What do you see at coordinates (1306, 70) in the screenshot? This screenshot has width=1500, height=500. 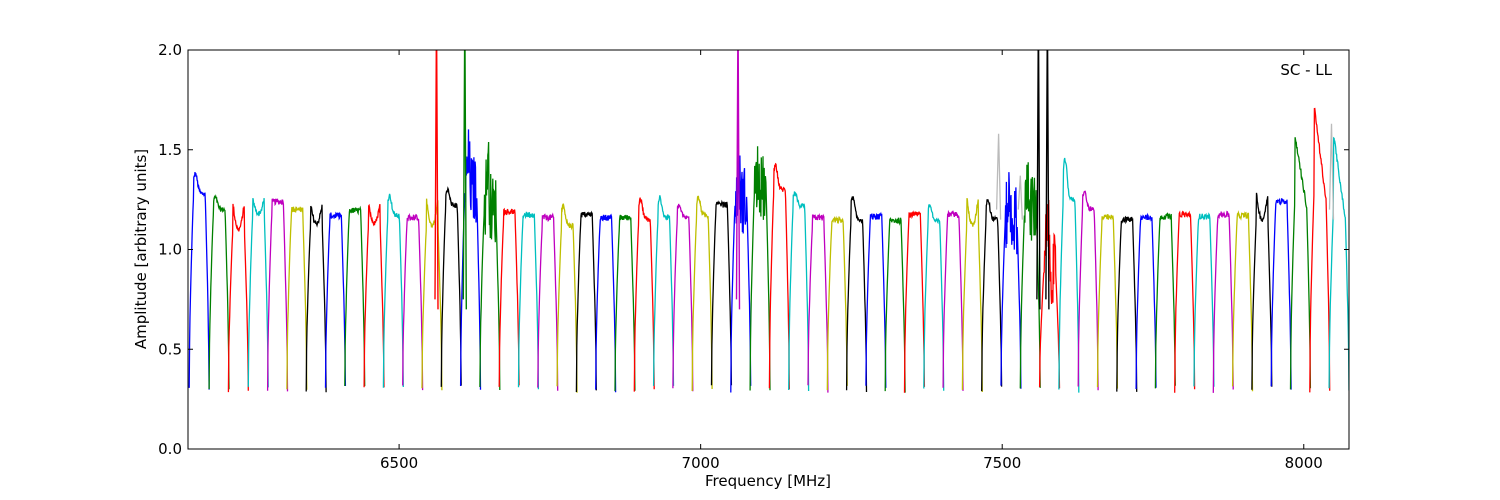 I see `chart-annotation: SC - LL` at bounding box center [1306, 70].